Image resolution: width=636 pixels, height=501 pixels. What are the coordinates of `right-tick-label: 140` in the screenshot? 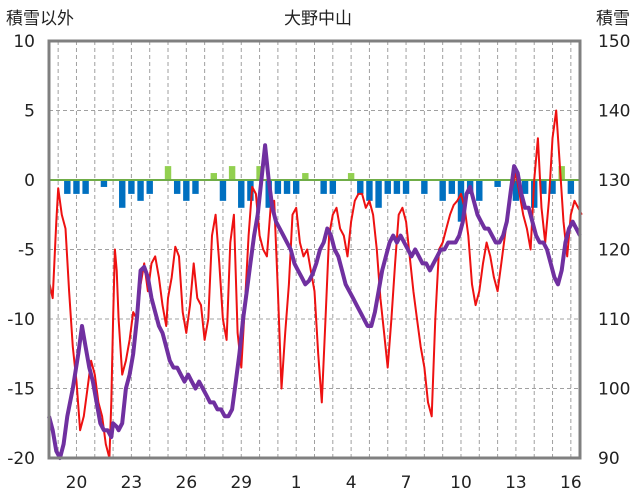 It's located at (614, 112).